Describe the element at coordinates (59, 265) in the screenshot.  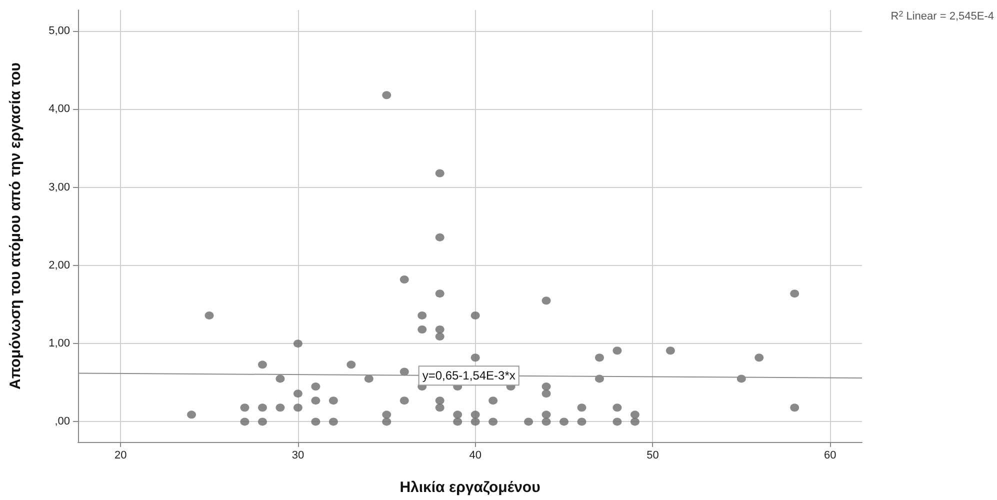
I see `y-tick-label: 2,00` at that location.